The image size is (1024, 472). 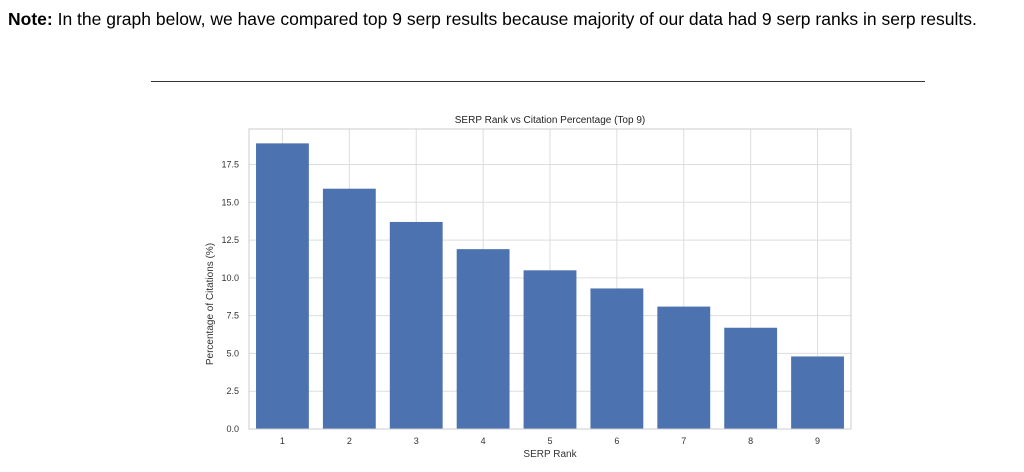 I want to click on x-tick-labels: 1 2 3 4 5 6 7 8 9, so click(x=550, y=441).